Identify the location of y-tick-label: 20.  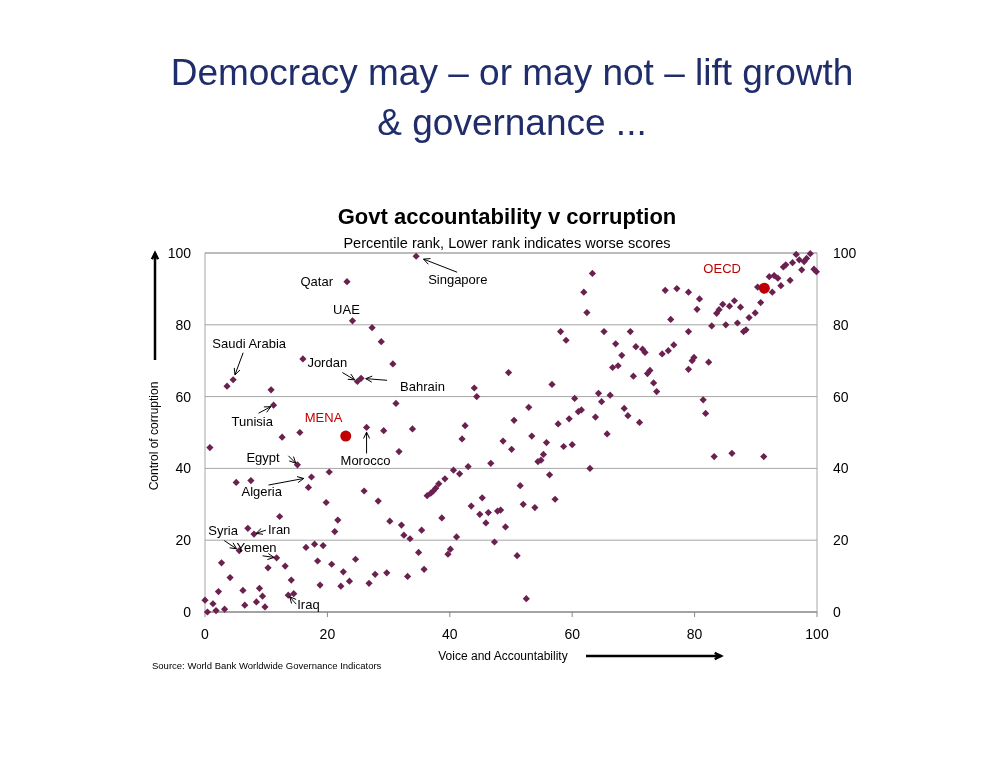
(183, 540).